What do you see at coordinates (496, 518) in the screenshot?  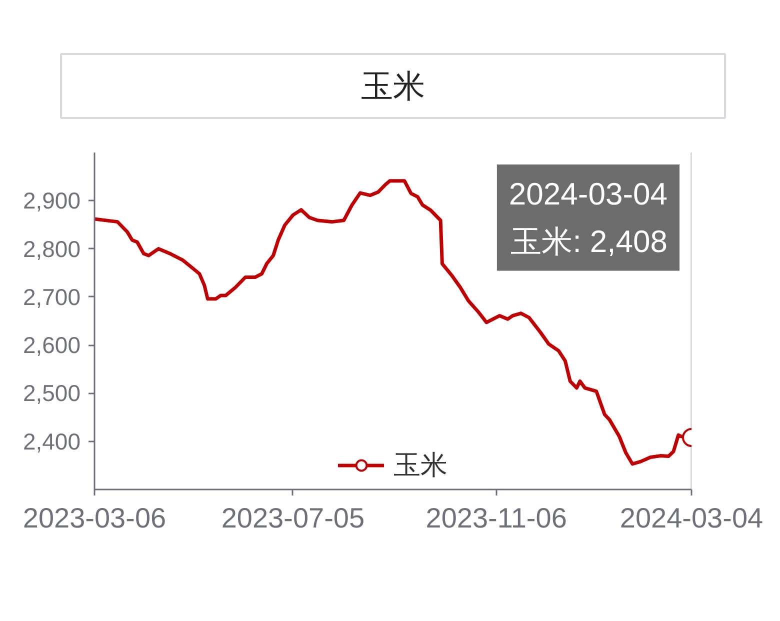 I see `x-tick-label: 2023-11-06` at bounding box center [496, 518].